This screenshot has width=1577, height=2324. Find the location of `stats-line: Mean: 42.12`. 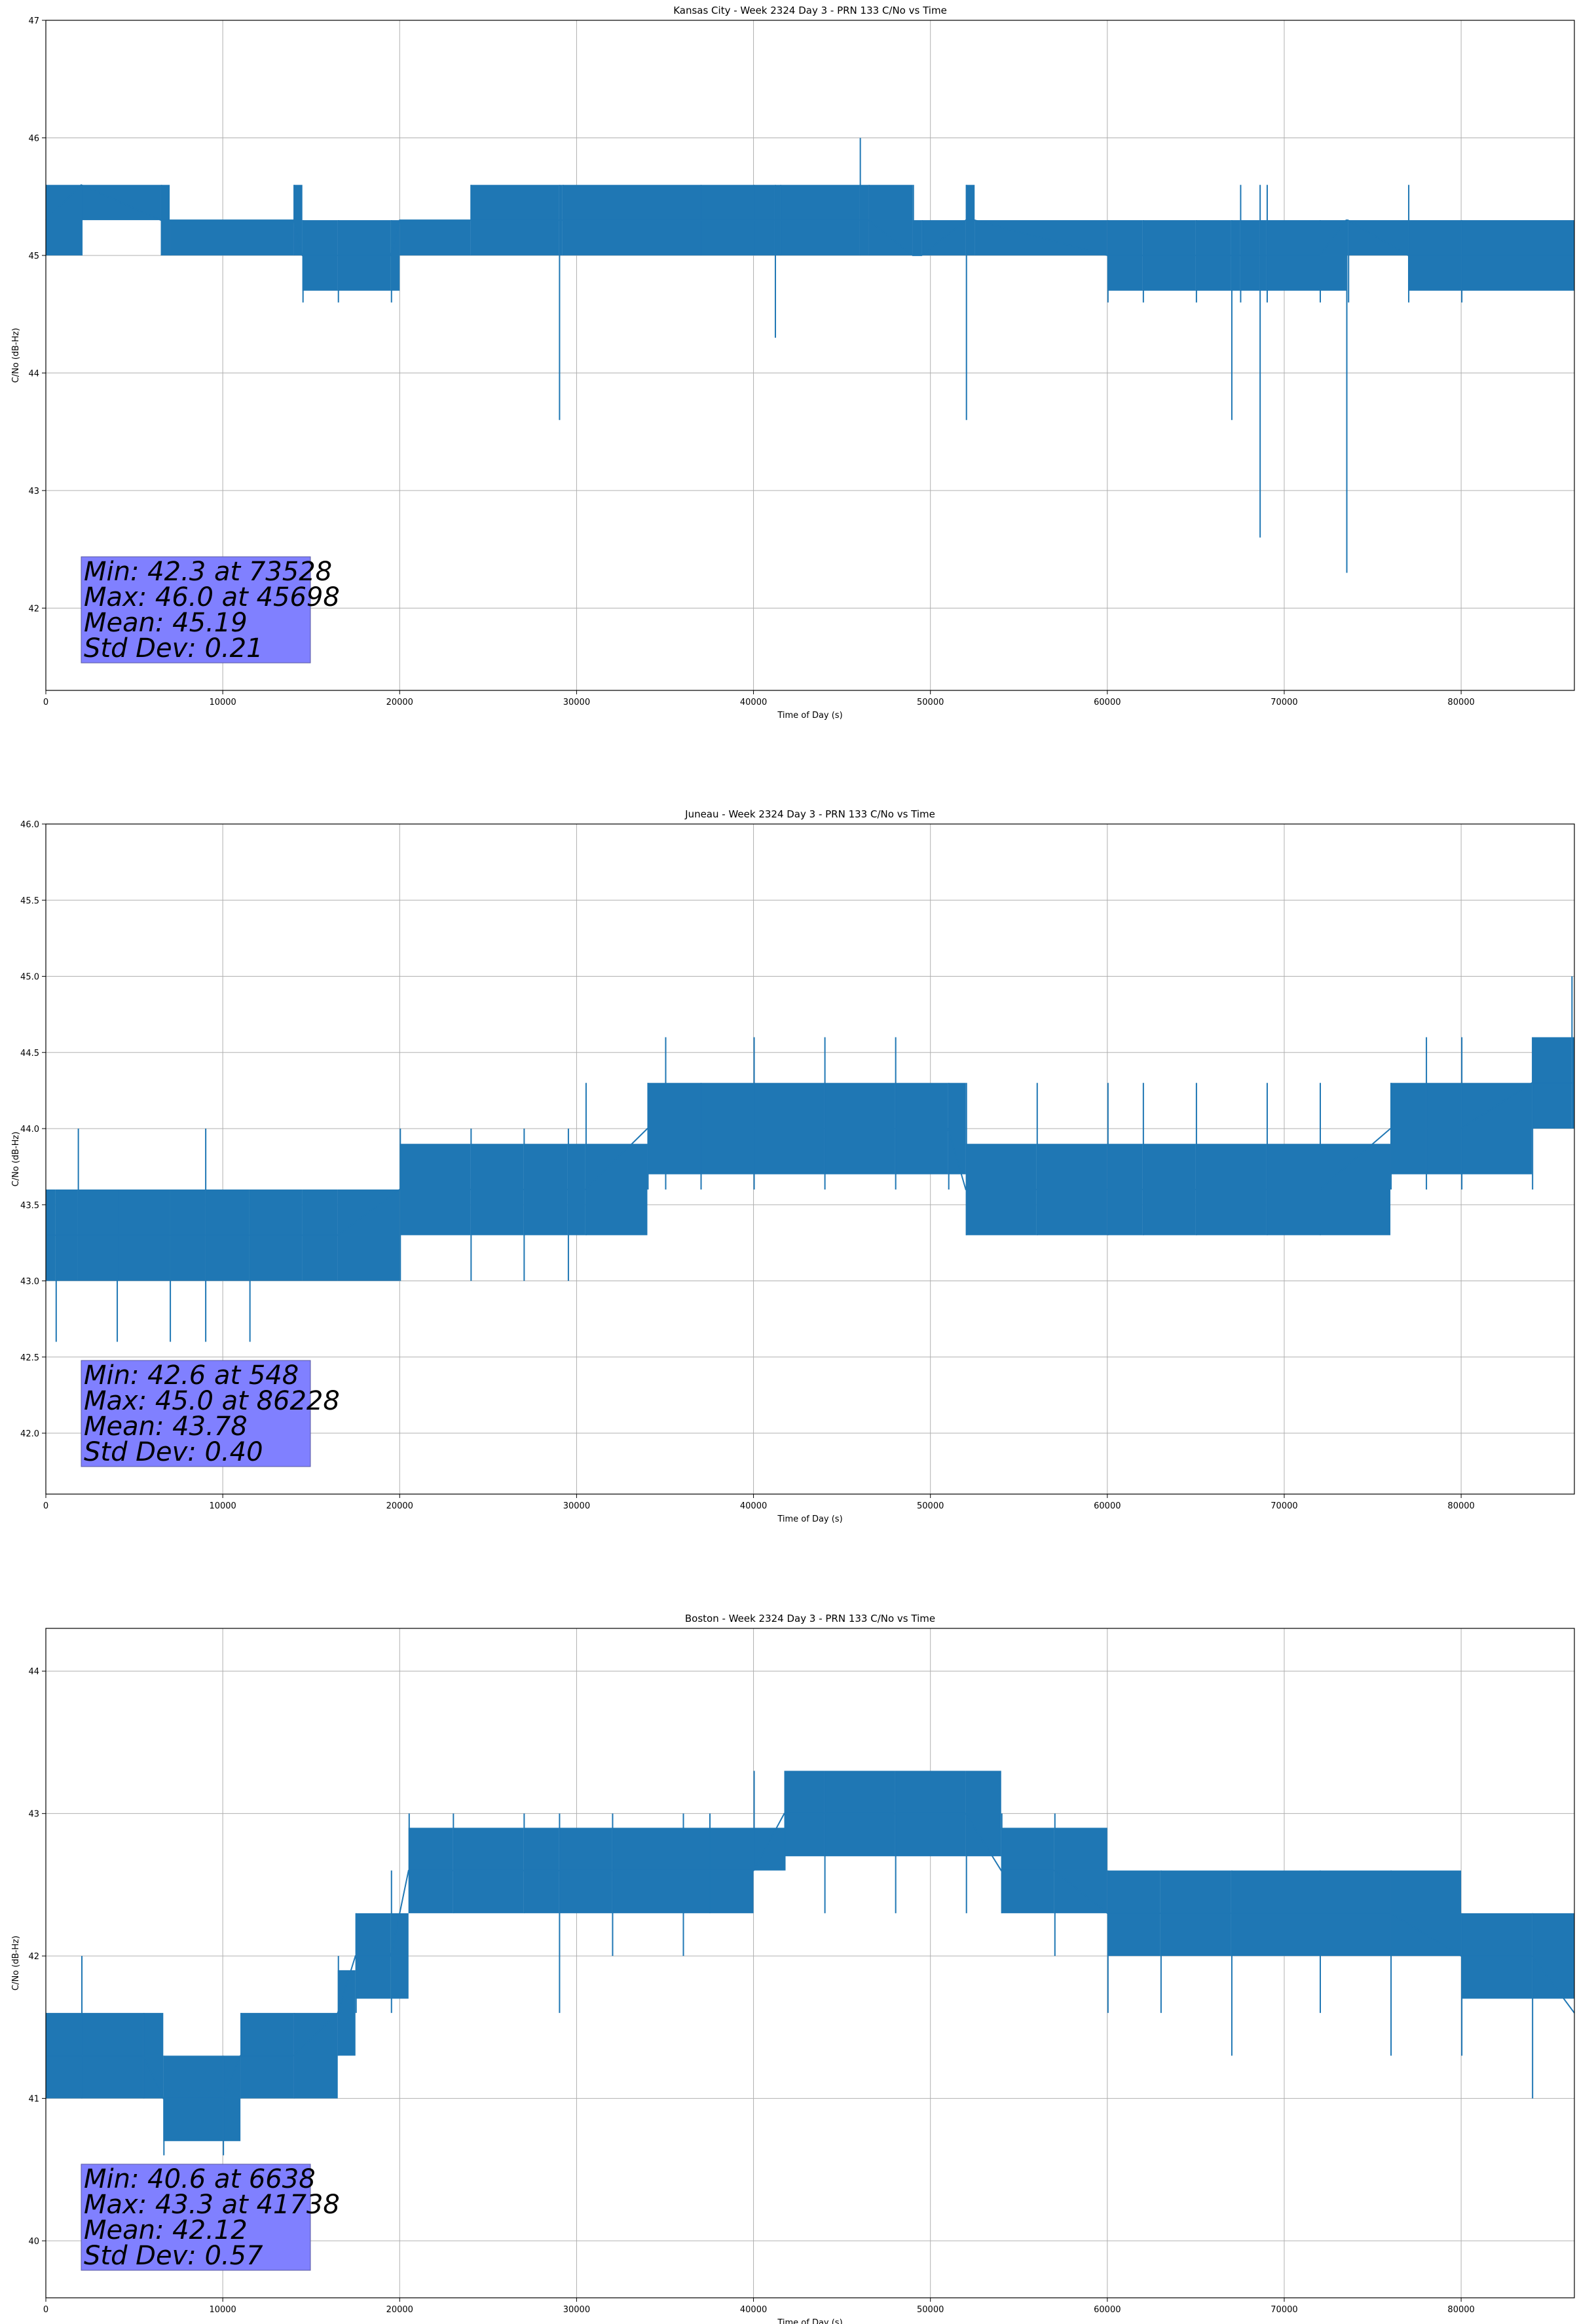

stats-line: Mean: 42.12 is located at coordinates (166, 2230).